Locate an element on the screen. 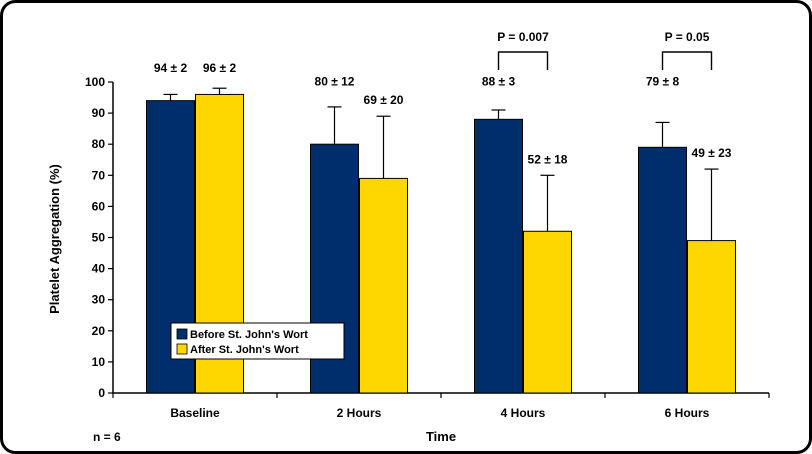  data-label: 79 ± 8 is located at coordinates (663, 82).